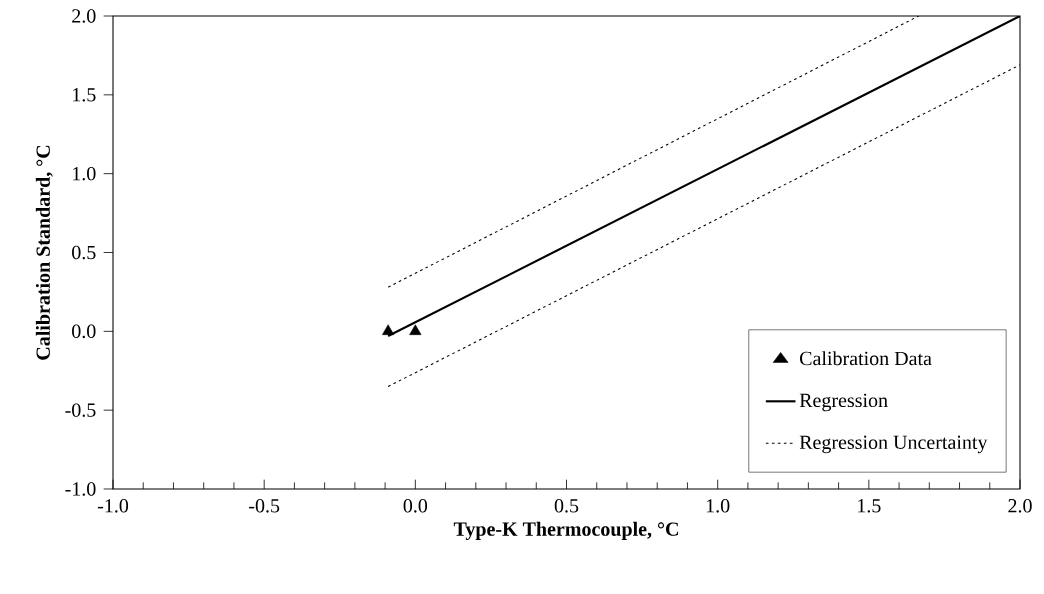  Describe the element at coordinates (84, 173) in the screenshot. I see `y-tick-label: 1.0` at that location.